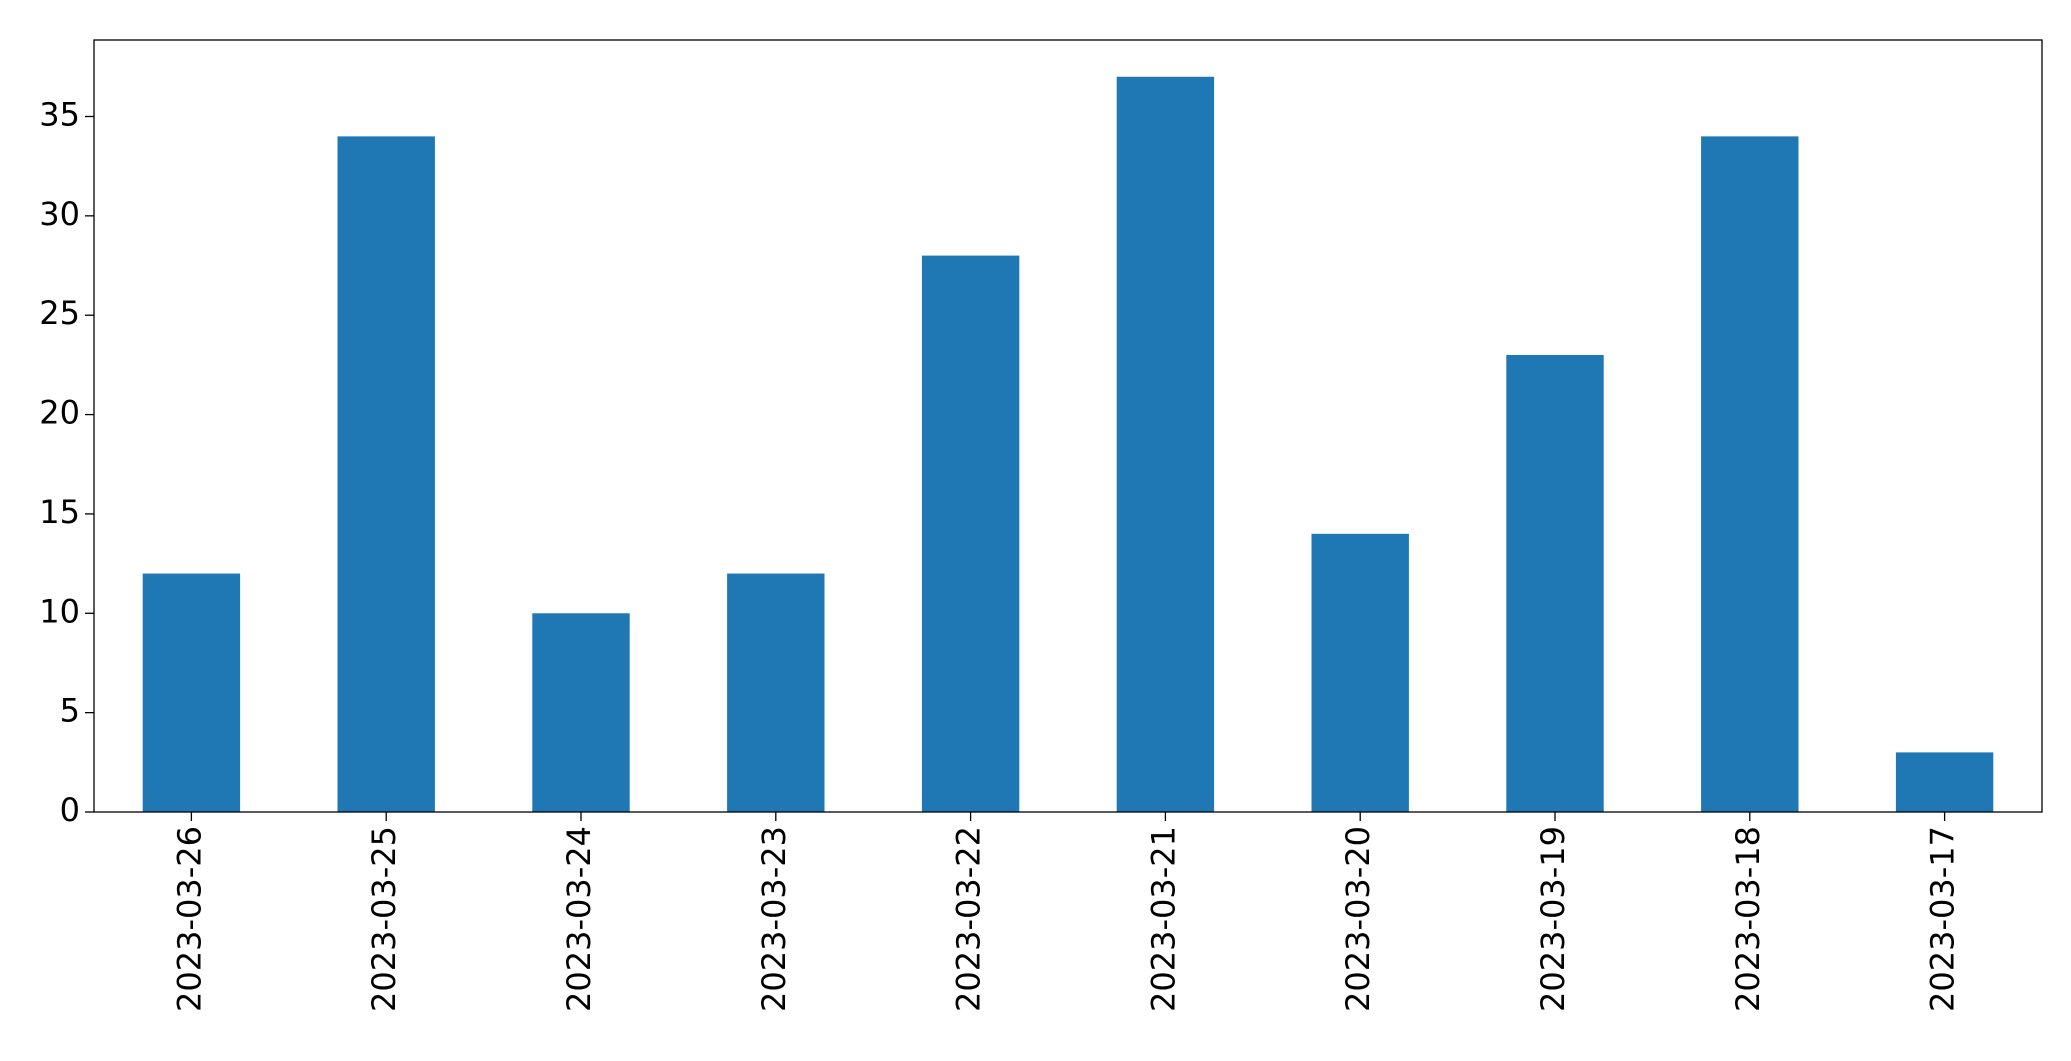 Image resolution: width=2071 pixels, height=1061 pixels. Describe the element at coordinates (1553, 919) in the screenshot. I see `x-tick-label: 2023-03-19` at that location.